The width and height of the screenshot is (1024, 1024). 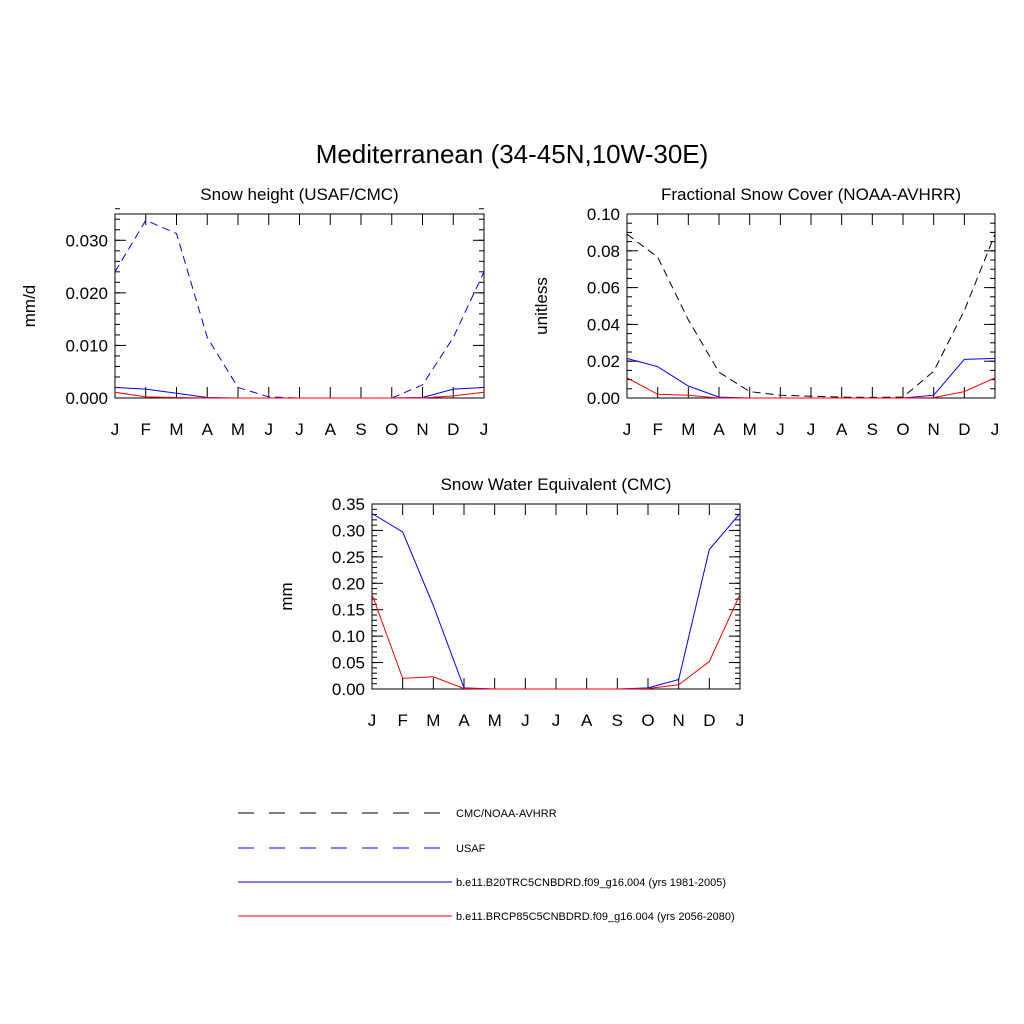 What do you see at coordinates (86, 398) in the screenshot?
I see `y-tick-label: 0.000` at bounding box center [86, 398].